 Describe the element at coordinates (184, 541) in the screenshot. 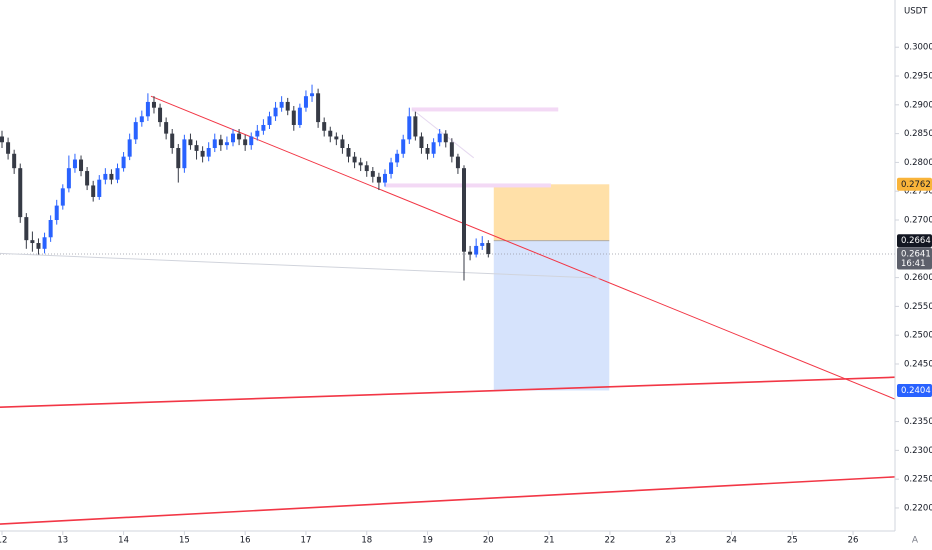

I see `x-tick-label: 15` at that location.